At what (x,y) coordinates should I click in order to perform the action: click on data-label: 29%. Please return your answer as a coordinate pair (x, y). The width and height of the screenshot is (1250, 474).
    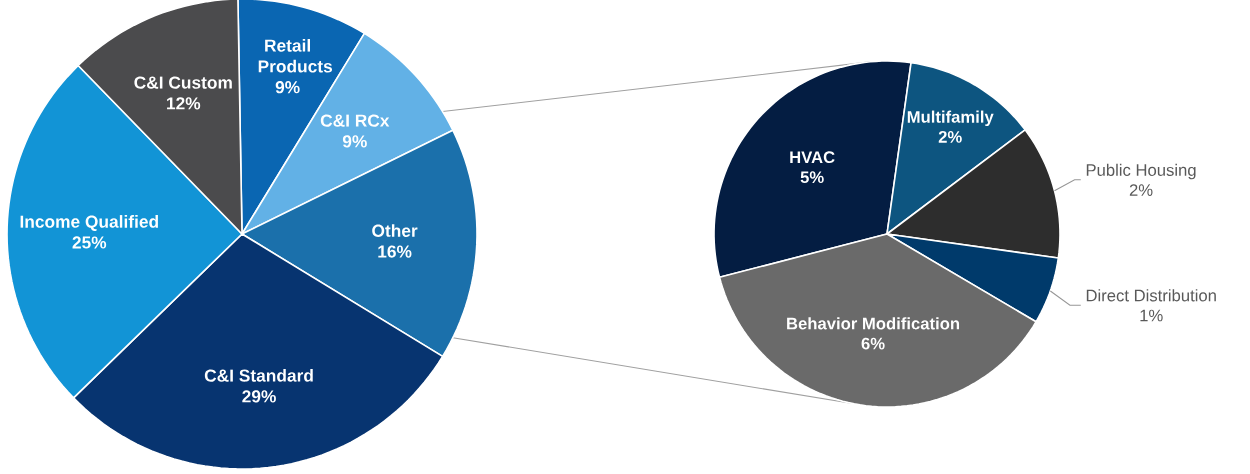
    Looking at the image, I should click on (259, 396).